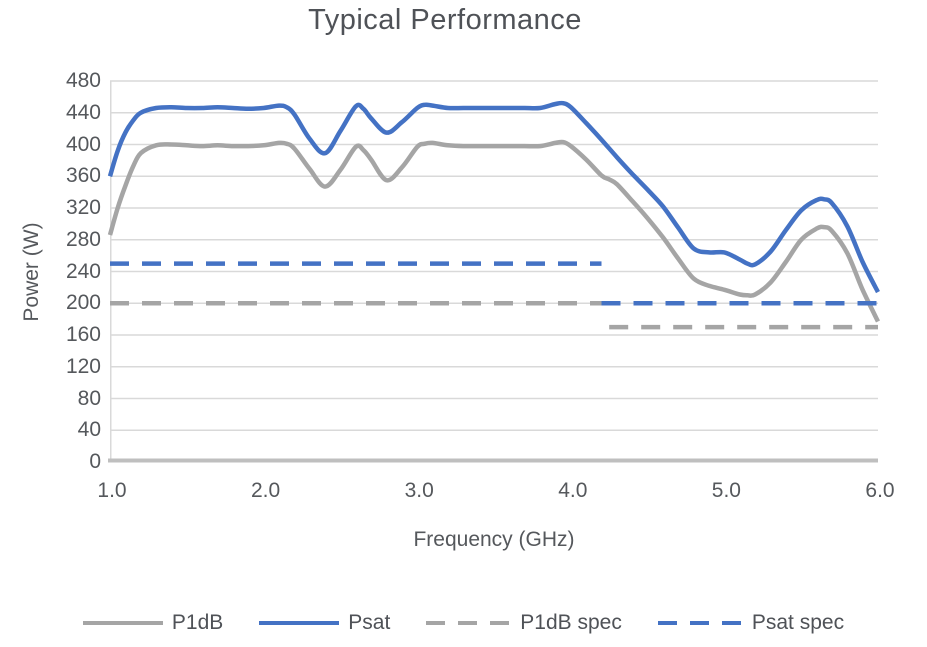 The height and width of the screenshot is (647, 927). Describe the element at coordinates (573, 490) in the screenshot. I see `x-tick-label-4.0: 4.0` at that location.